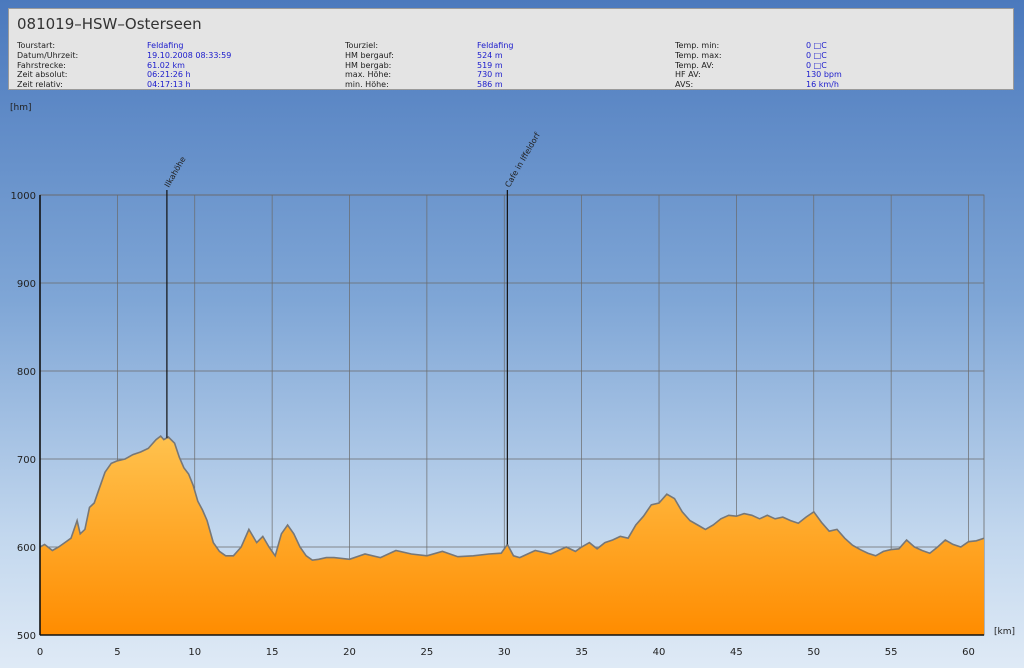 This screenshot has width=1024, height=668. I want to click on info-label: Tourziel:, so click(362, 45).